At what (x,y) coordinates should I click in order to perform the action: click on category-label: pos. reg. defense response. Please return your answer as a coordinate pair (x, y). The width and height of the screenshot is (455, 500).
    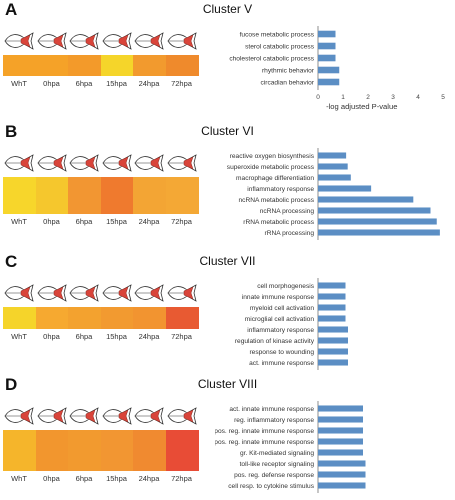
    Looking at the image, I should click on (274, 475).